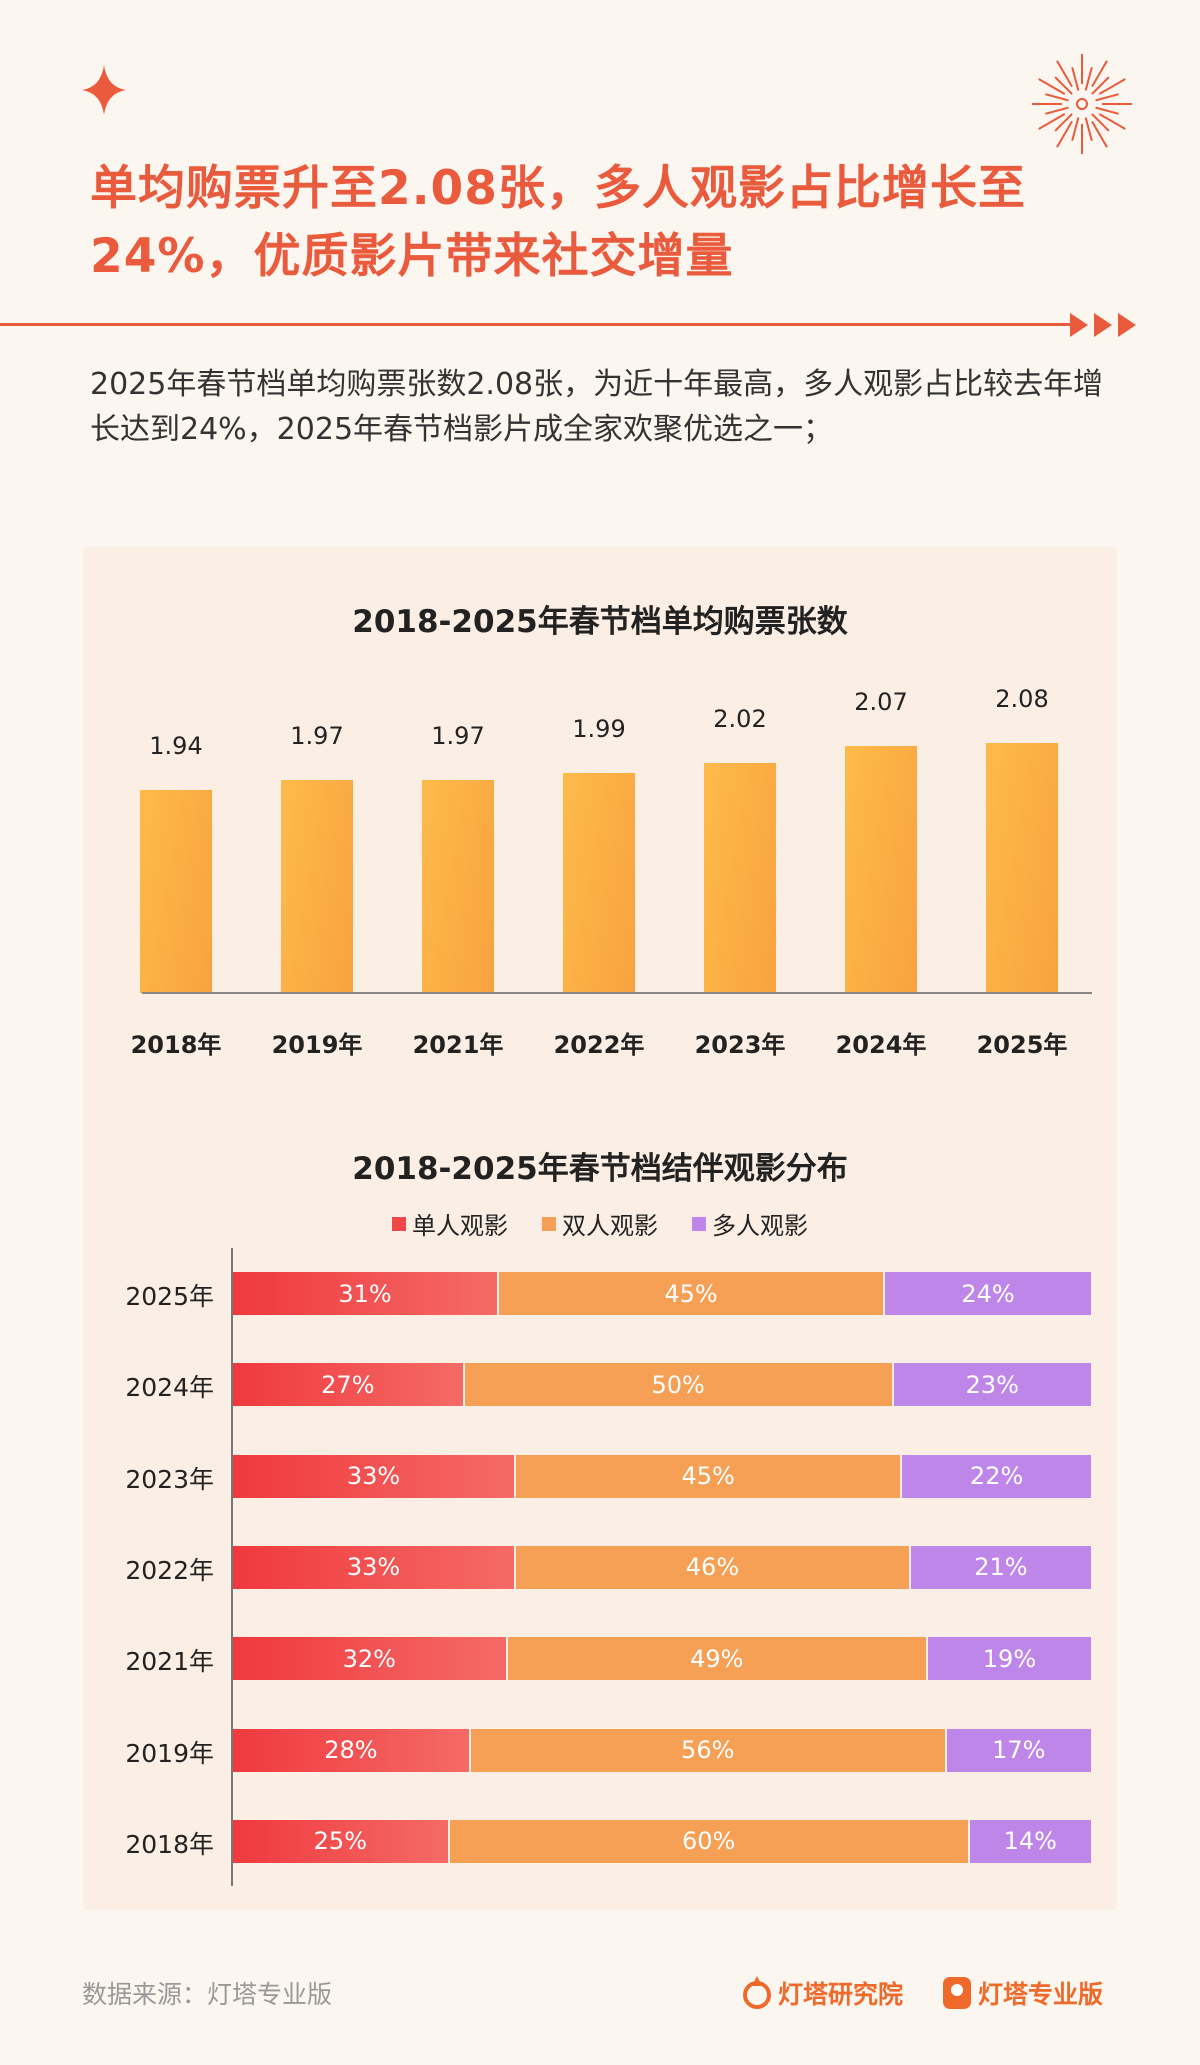  What do you see at coordinates (317, 1045) in the screenshot?
I see `x-tick-label: 2019年` at bounding box center [317, 1045].